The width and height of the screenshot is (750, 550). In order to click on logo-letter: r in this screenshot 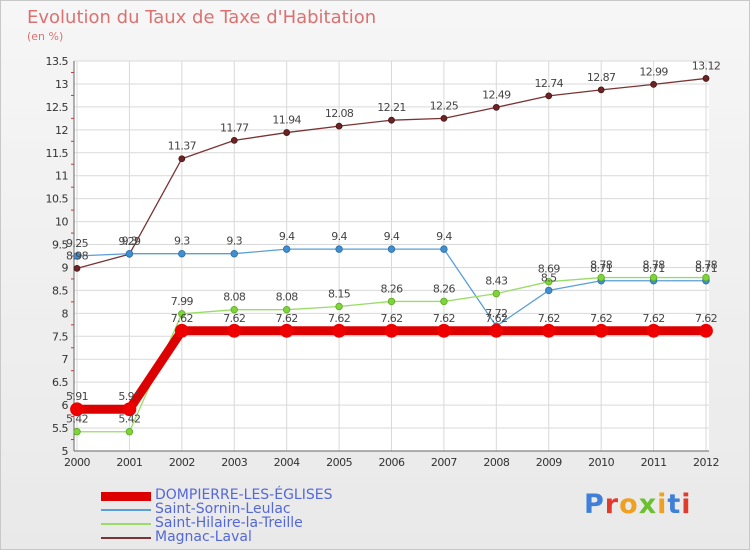, I will do `click(612, 504)`.